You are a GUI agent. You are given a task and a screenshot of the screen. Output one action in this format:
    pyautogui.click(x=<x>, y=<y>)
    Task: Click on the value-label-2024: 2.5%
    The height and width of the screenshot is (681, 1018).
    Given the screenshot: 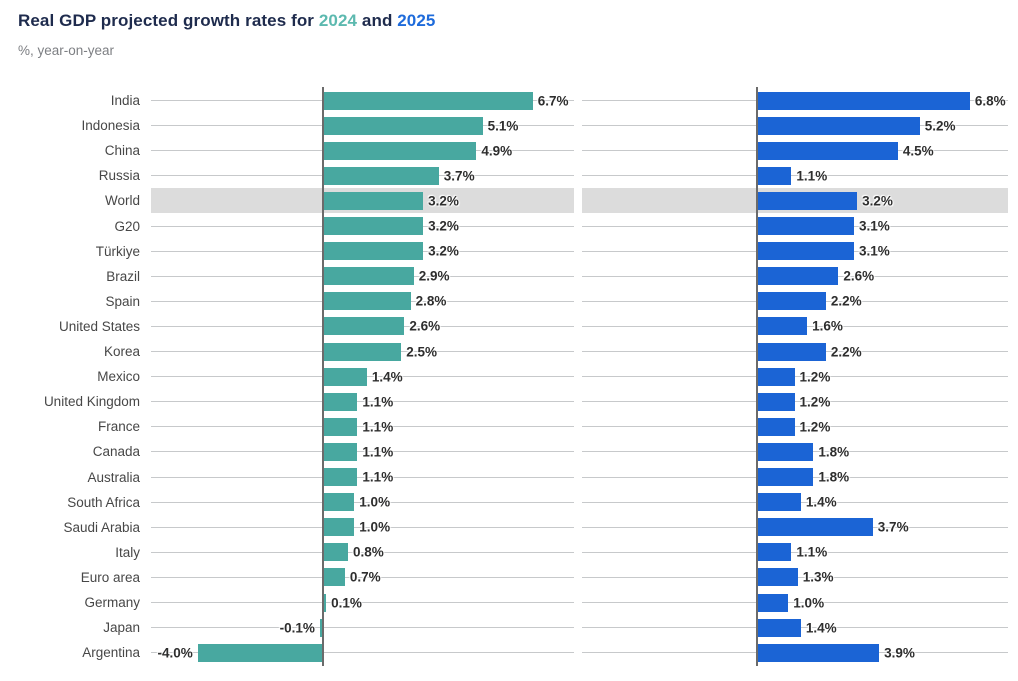 What is the action you would take?
    pyautogui.click(x=422, y=352)
    